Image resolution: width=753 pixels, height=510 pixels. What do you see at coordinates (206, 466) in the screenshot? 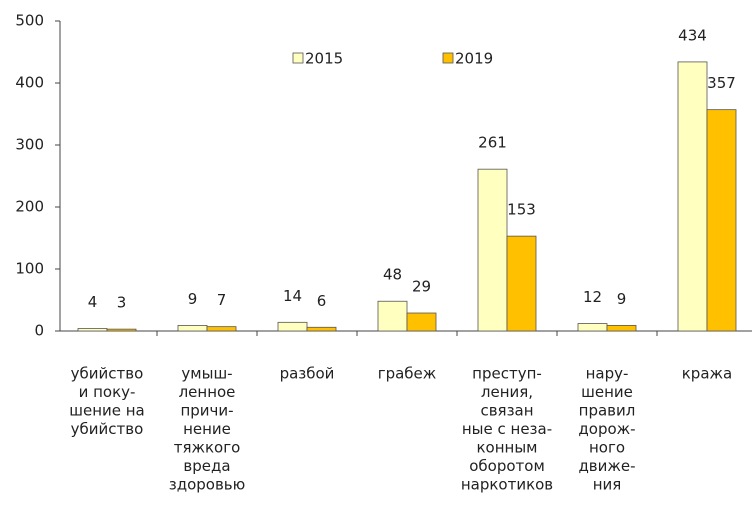
I see `x-tick-label: вреда` at bounding box center [206, 466].